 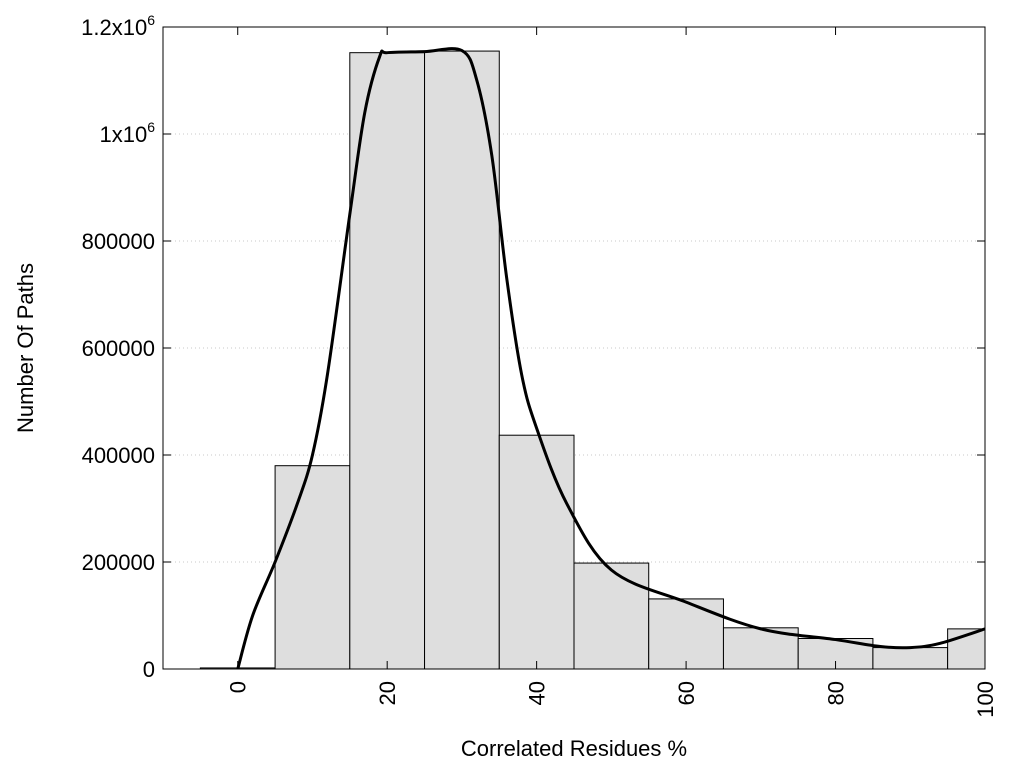 What do you see at coordinates (537, 693) in the screenshot?
I see `x-tick-label: 40` at bounding box center [537, 693].